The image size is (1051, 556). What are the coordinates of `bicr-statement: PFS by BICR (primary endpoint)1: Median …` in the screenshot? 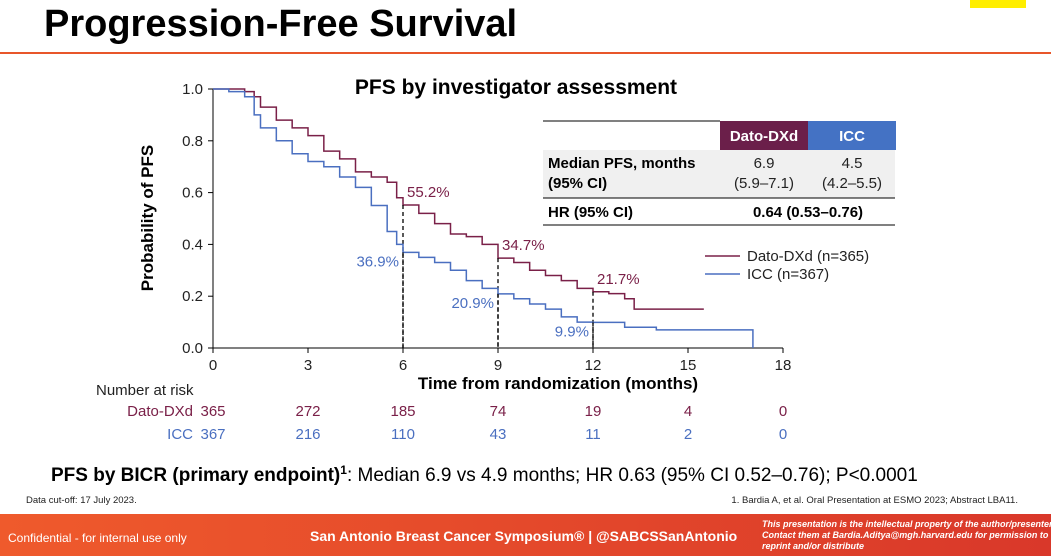 It's located at (484, 474).